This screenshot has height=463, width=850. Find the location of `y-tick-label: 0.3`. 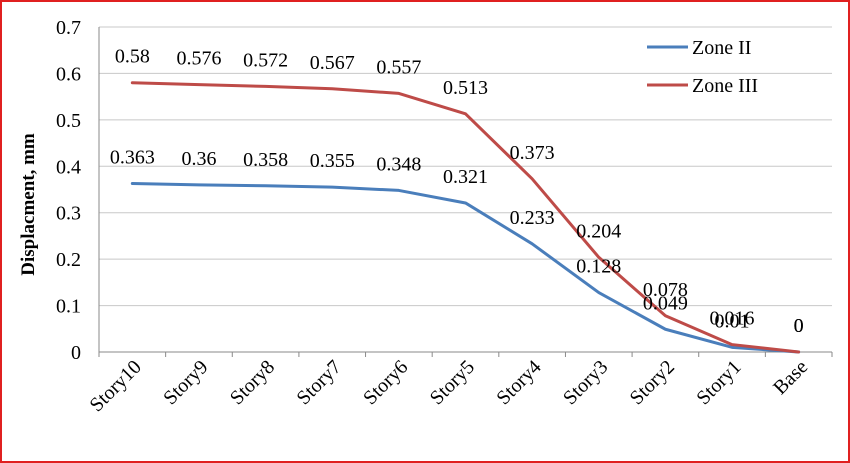

y-tick-label: 0.3 is located at coordinates (68, 214).